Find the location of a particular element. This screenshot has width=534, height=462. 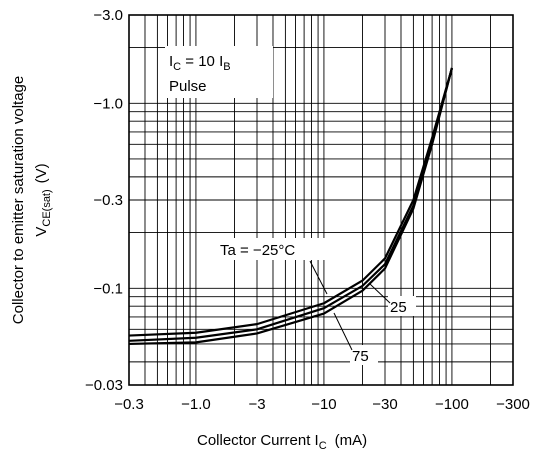

series-label-75-bg is located at coordinates (364, 355).